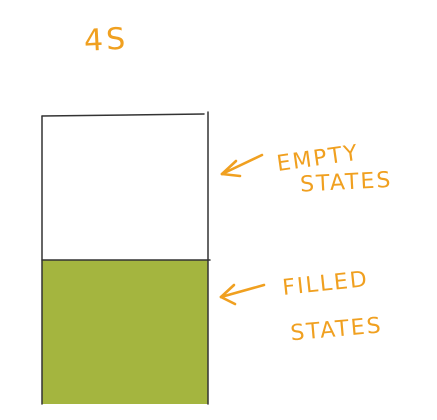 This screenshot has height=420, width=437. I want to click on filled-states-label-line1: FILLED, so click(325, 284).